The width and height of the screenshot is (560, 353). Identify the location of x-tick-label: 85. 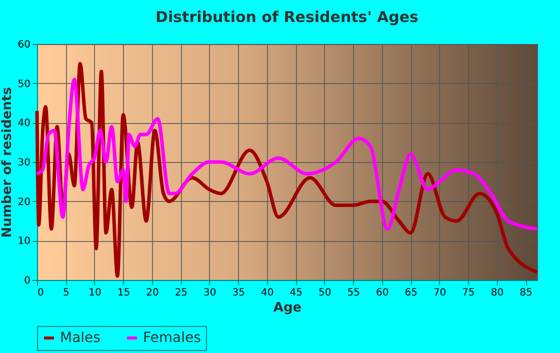
(526, 293).